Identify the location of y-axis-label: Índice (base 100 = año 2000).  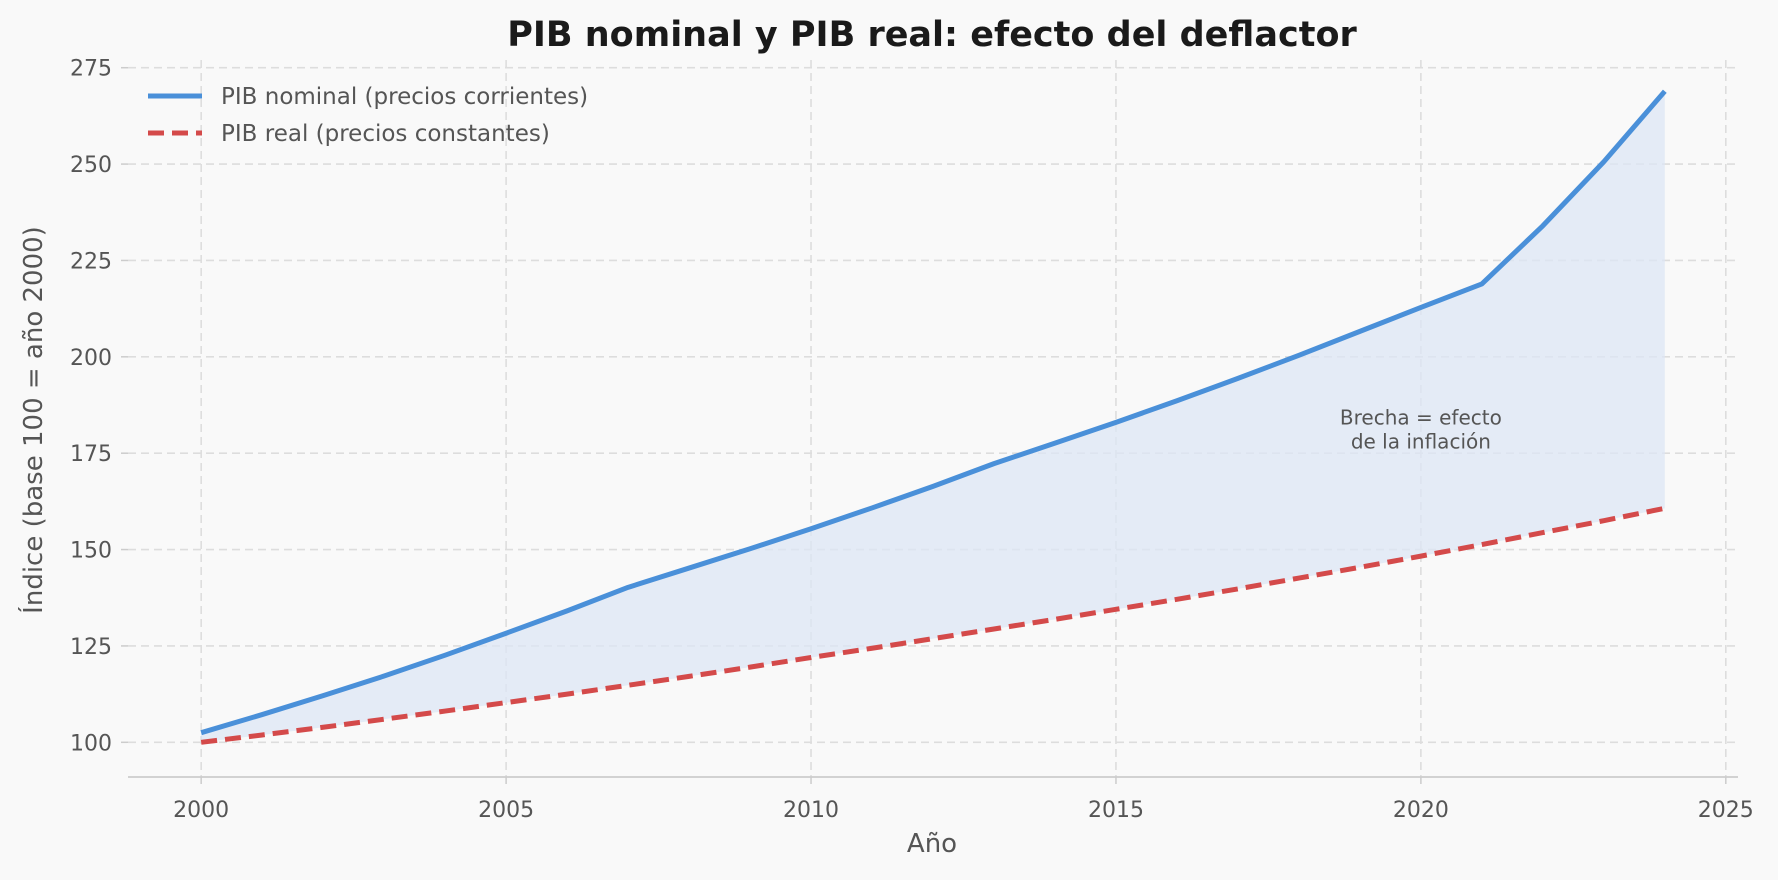
(33, 420).